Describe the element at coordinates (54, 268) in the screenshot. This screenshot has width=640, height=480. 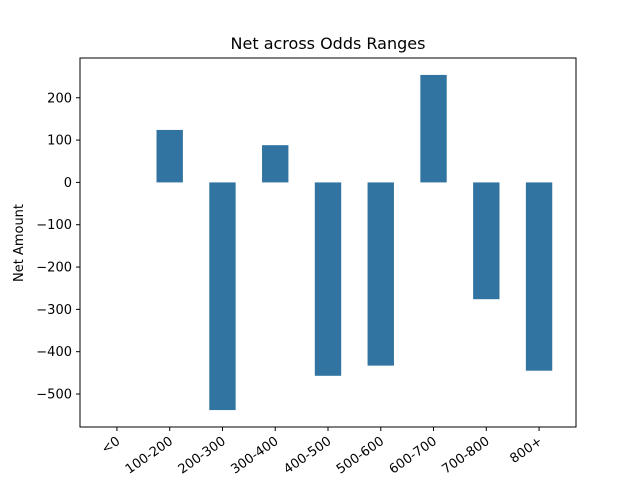
I see `y-tick-label-3: −200` at that location.